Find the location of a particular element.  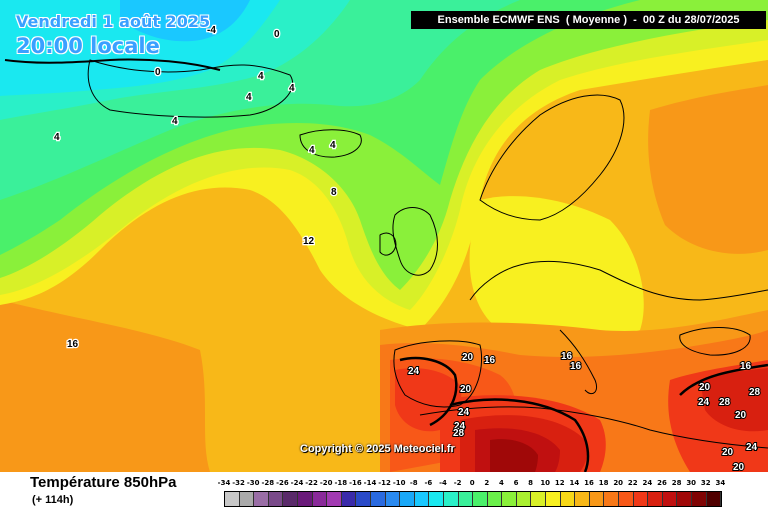

valid-time: 20:00 locale is located at coordinates (88, 46).